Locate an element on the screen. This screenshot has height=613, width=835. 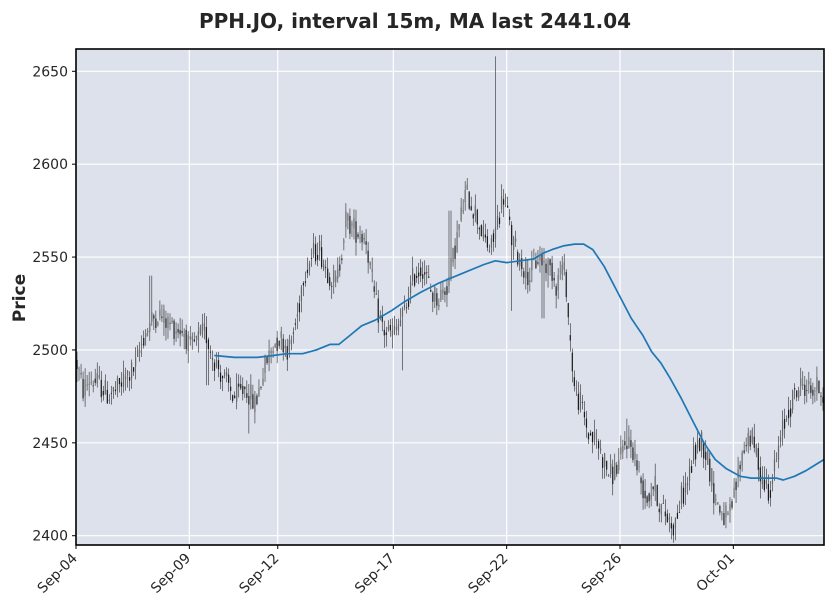
y-tick-label: 2650 is located at coordinates (50, 72).